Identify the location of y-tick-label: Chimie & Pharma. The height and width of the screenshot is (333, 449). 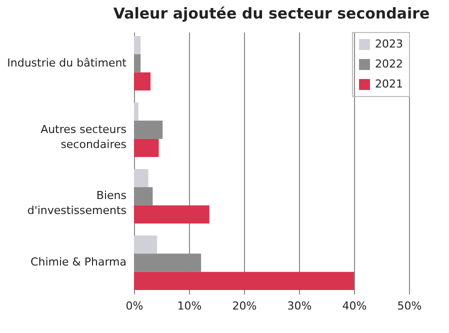
(78, 262).